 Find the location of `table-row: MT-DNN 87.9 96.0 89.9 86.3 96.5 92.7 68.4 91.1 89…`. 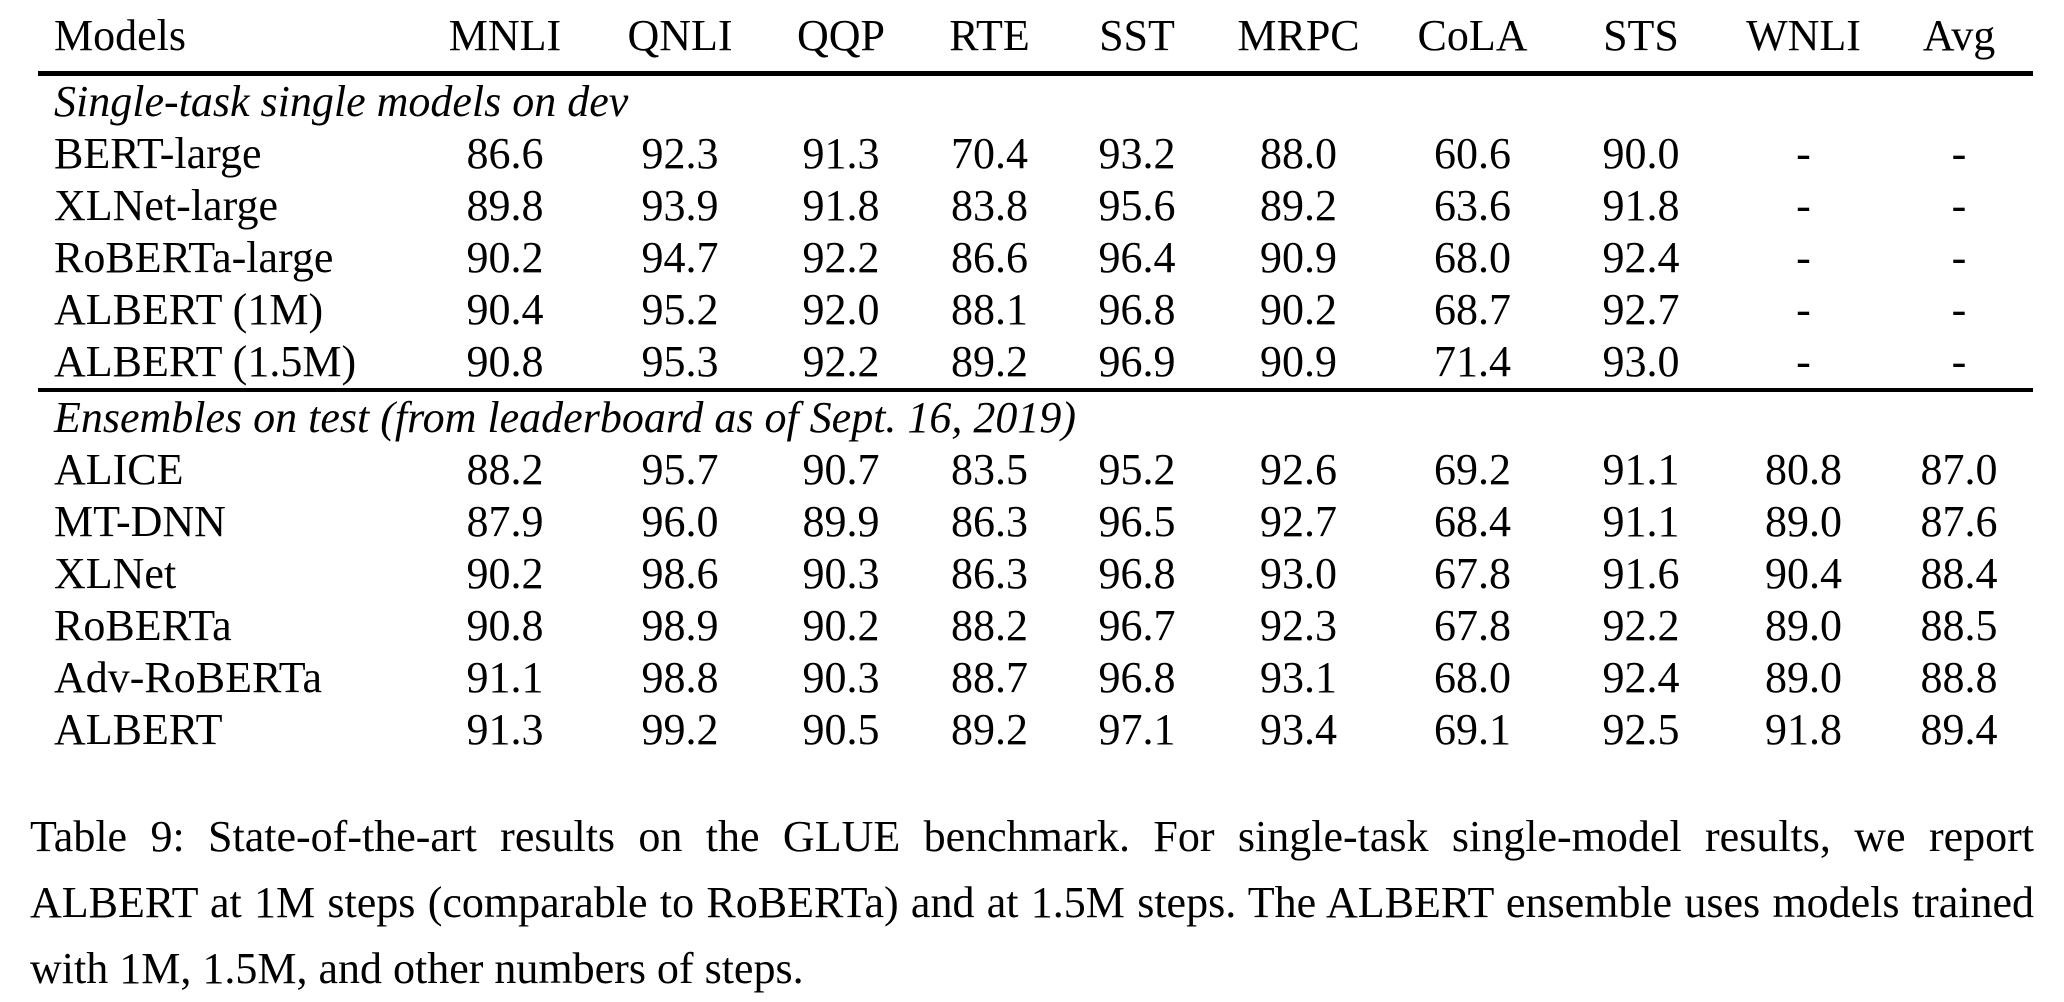

table-row: MT-DNN 87.9 96.0 89.9 86.3 96.5 92.7 68.4 91.1 89… is located at coordinates (1035, 522).